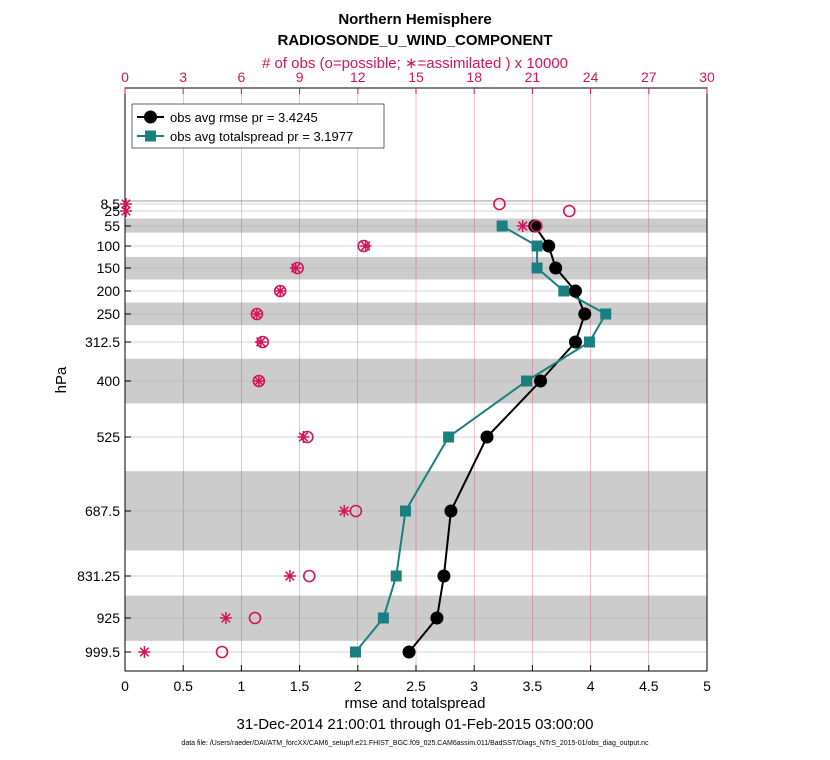 The image size is (830, 760). Describe the element at coordinates (533, 686) in the screenshot. I see `x-tick-label: 3.5` at that location.